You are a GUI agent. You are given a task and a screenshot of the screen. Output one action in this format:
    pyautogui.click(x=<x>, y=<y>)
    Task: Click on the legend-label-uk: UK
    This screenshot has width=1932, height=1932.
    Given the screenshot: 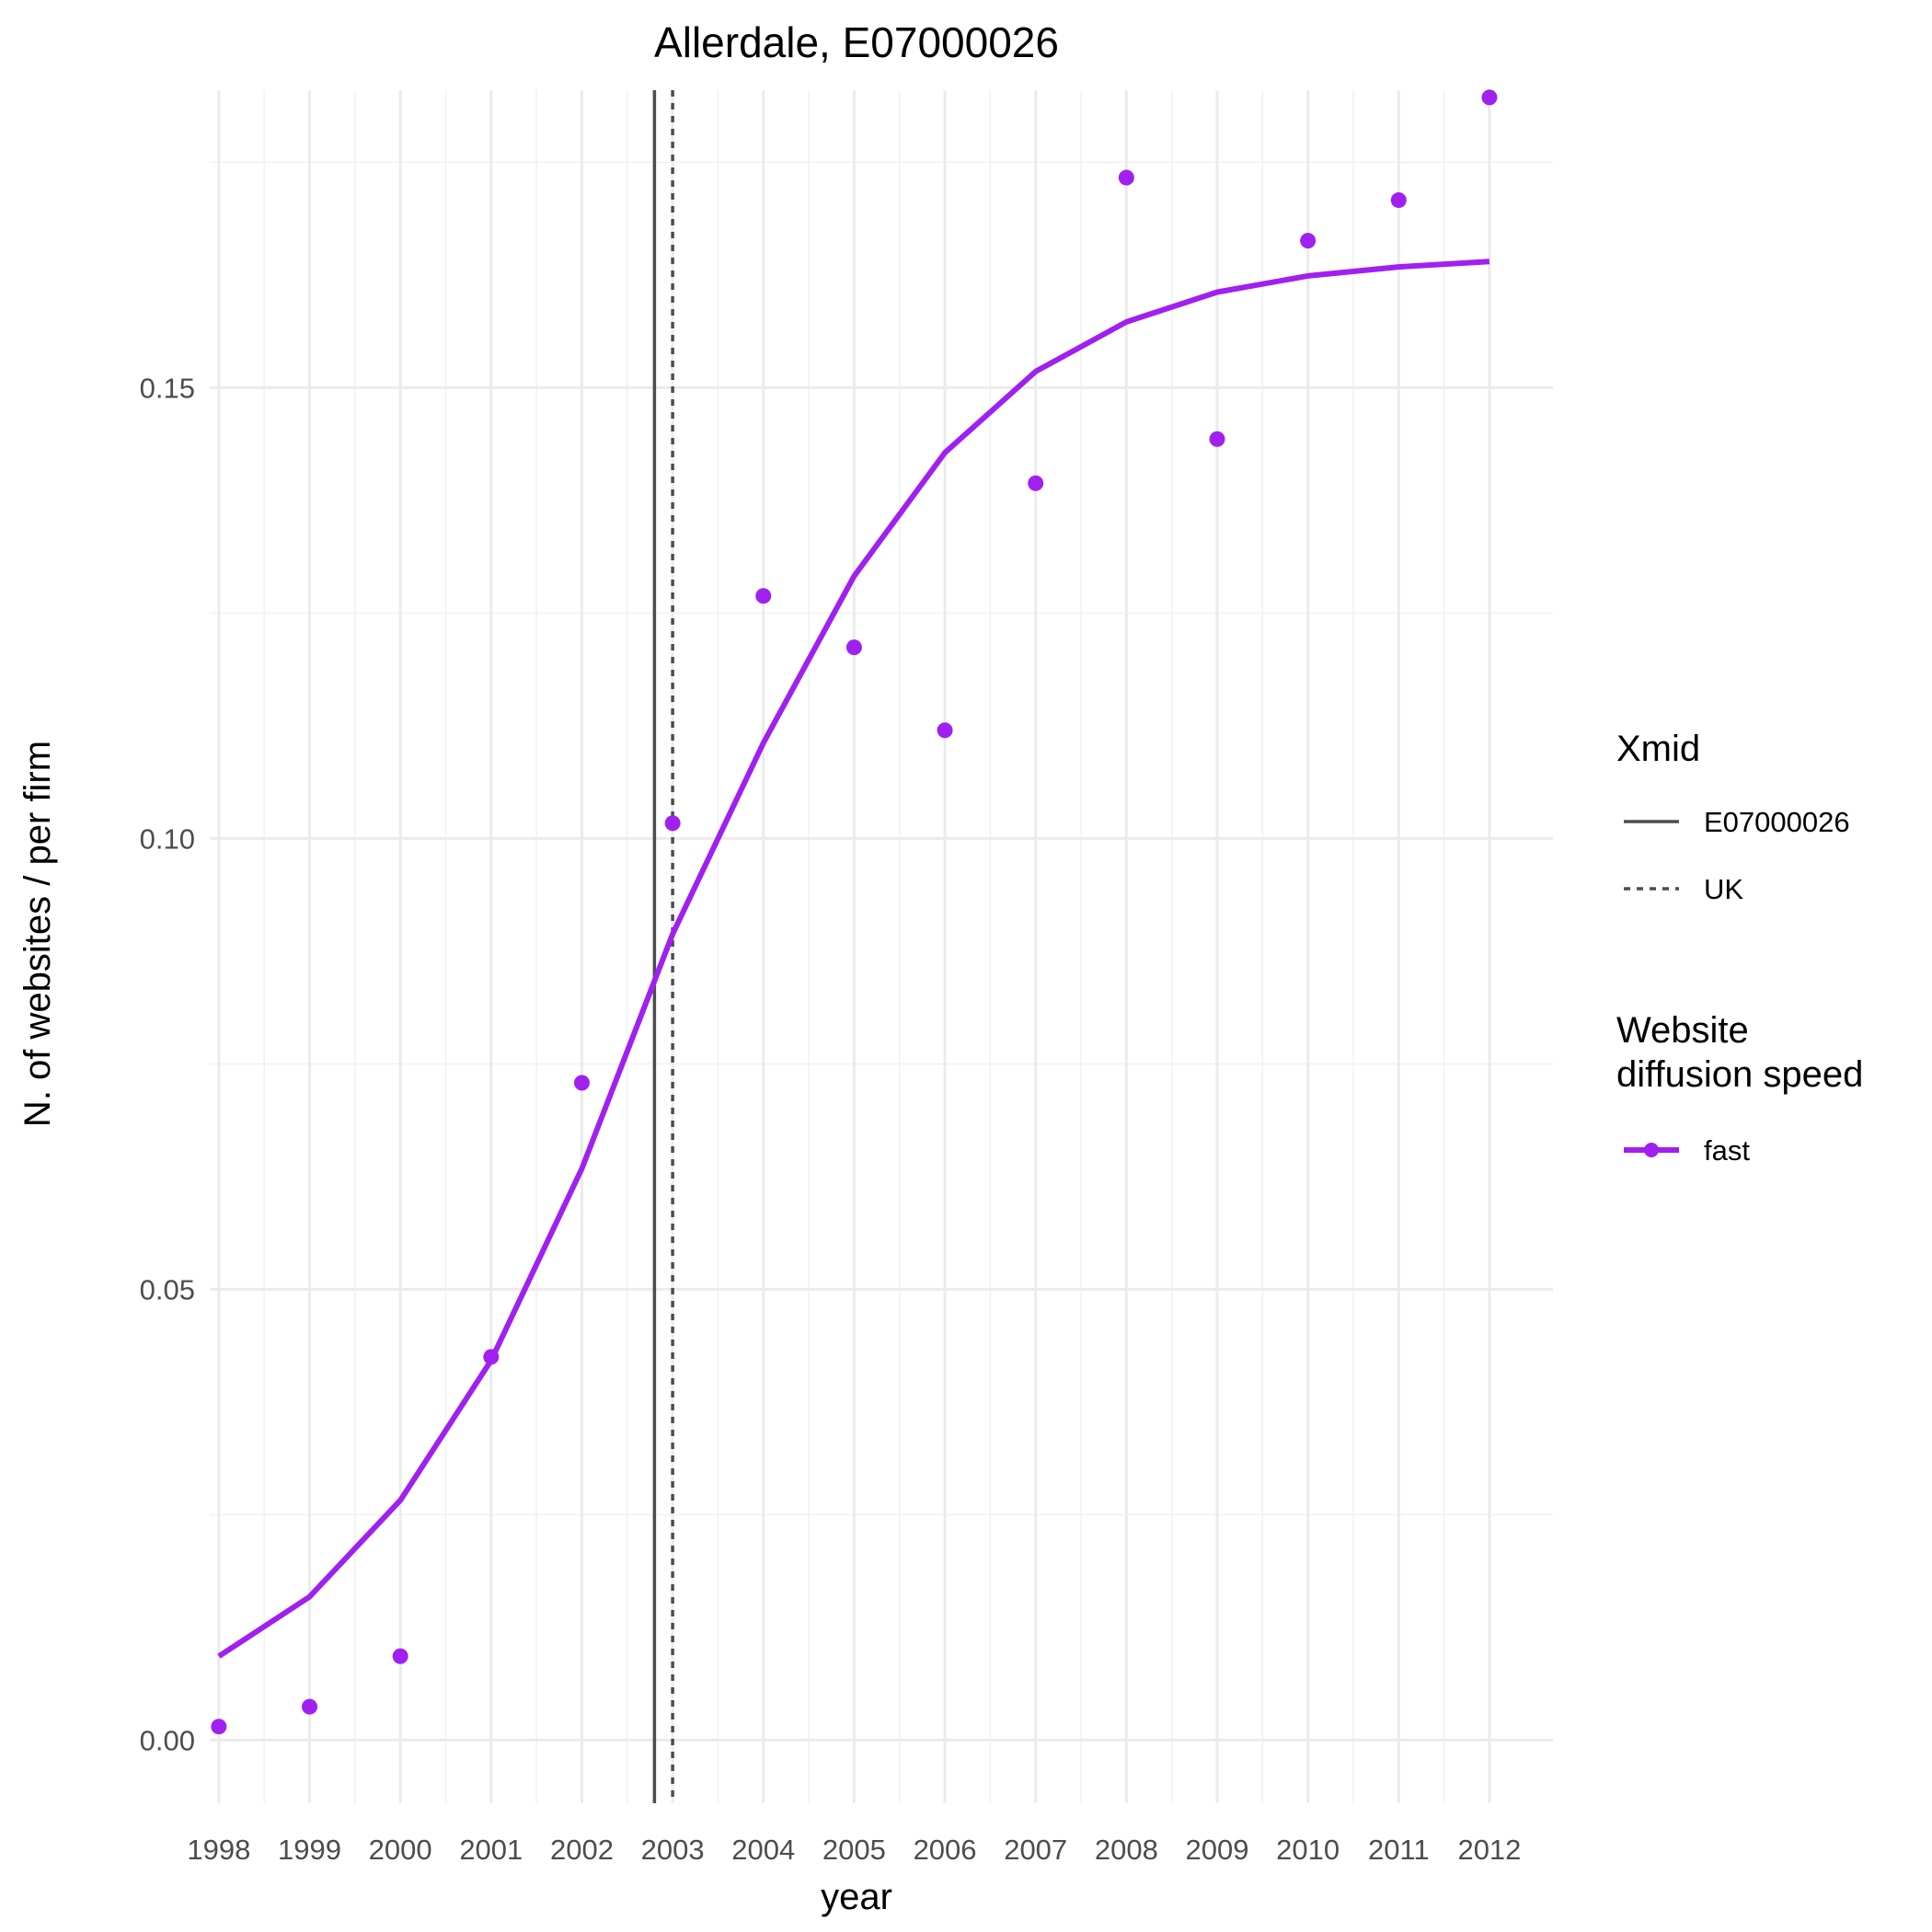 What is the action you would take?
    pyautogui.click(x=1723, y=889)
    